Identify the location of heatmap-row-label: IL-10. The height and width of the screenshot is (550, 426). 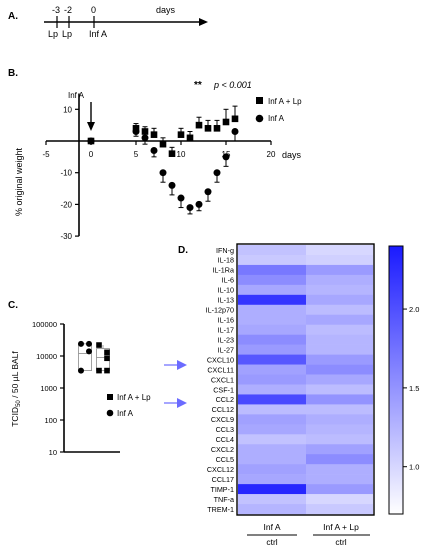
(226, 290).